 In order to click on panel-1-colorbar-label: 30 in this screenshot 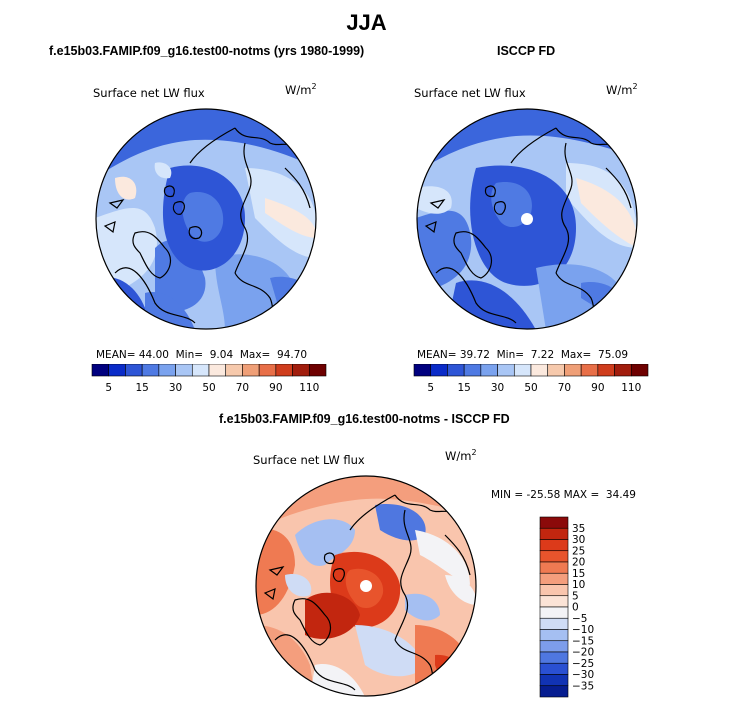, I will do `click(175, 388)`.